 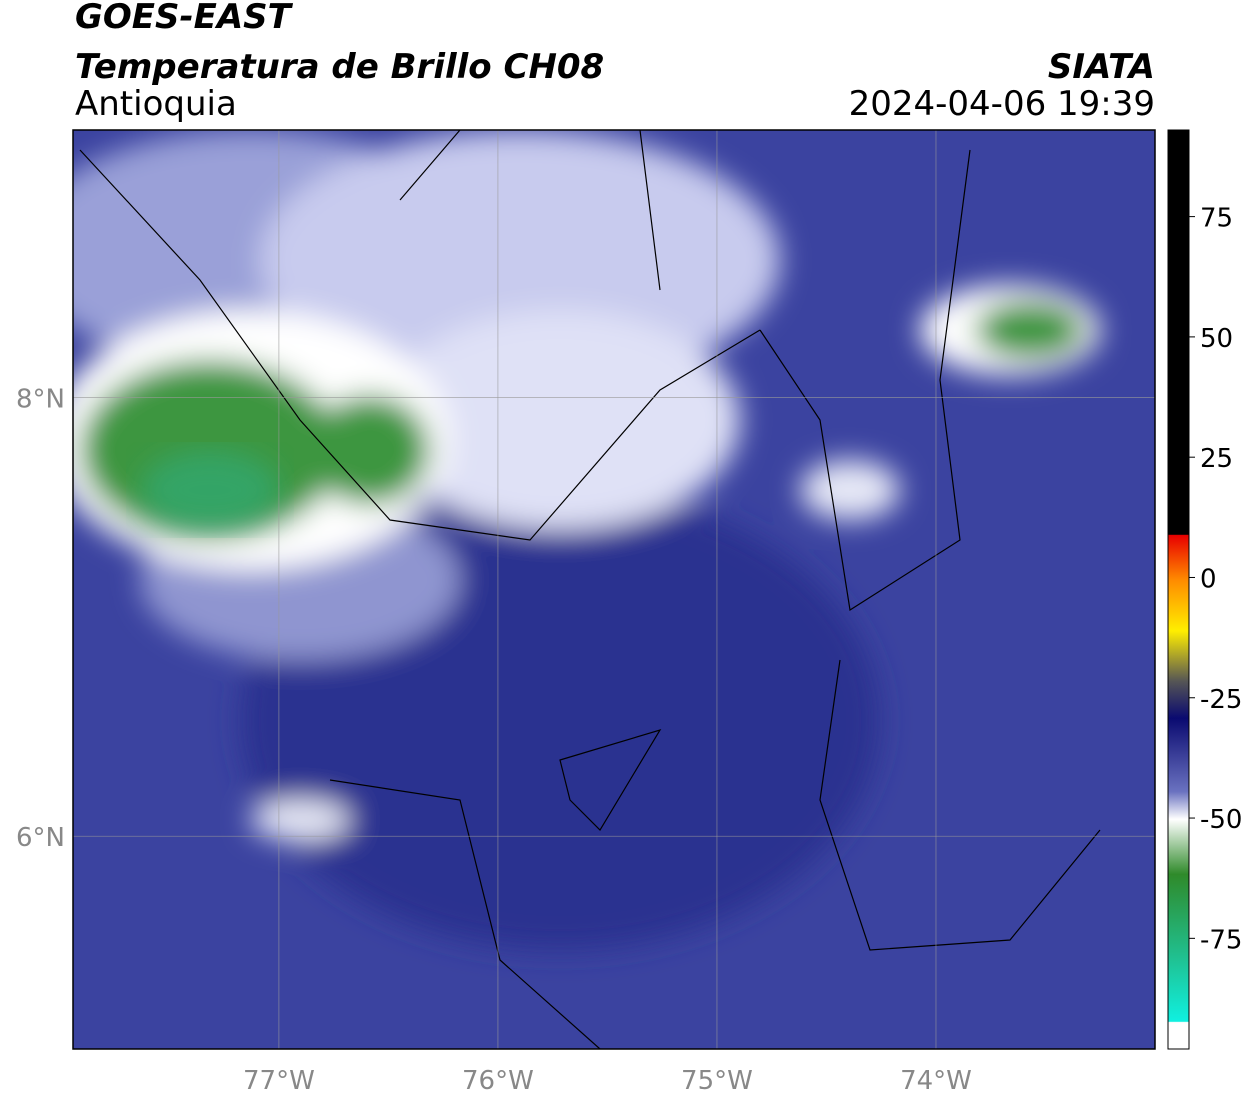 What do you see at coordinates (156, 104) in the screenshot?
I see `region: Antioquia` at bounding box center [156, 104].